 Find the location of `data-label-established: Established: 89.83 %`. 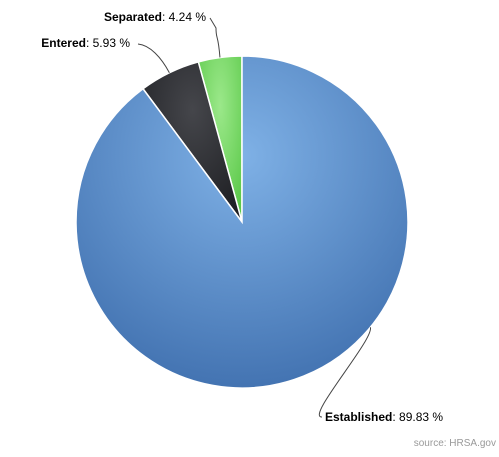

data-label-established: Established: 89.83 % is located at coordinates (384, 417).